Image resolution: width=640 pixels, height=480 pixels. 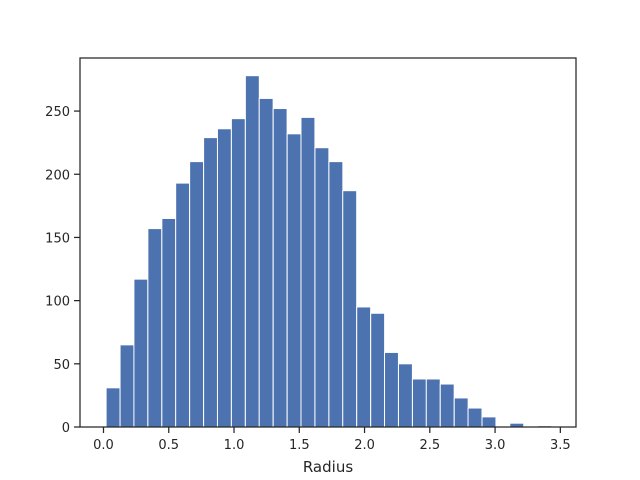 I want to click on x-tick-label-6: 3.0, so click(x=495, y=445).